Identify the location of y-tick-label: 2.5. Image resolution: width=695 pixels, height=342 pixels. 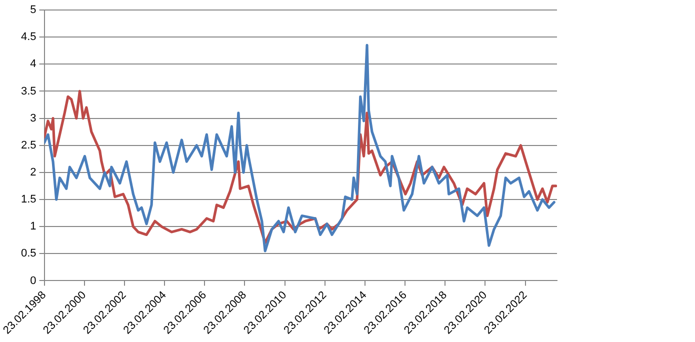
(28, 145).